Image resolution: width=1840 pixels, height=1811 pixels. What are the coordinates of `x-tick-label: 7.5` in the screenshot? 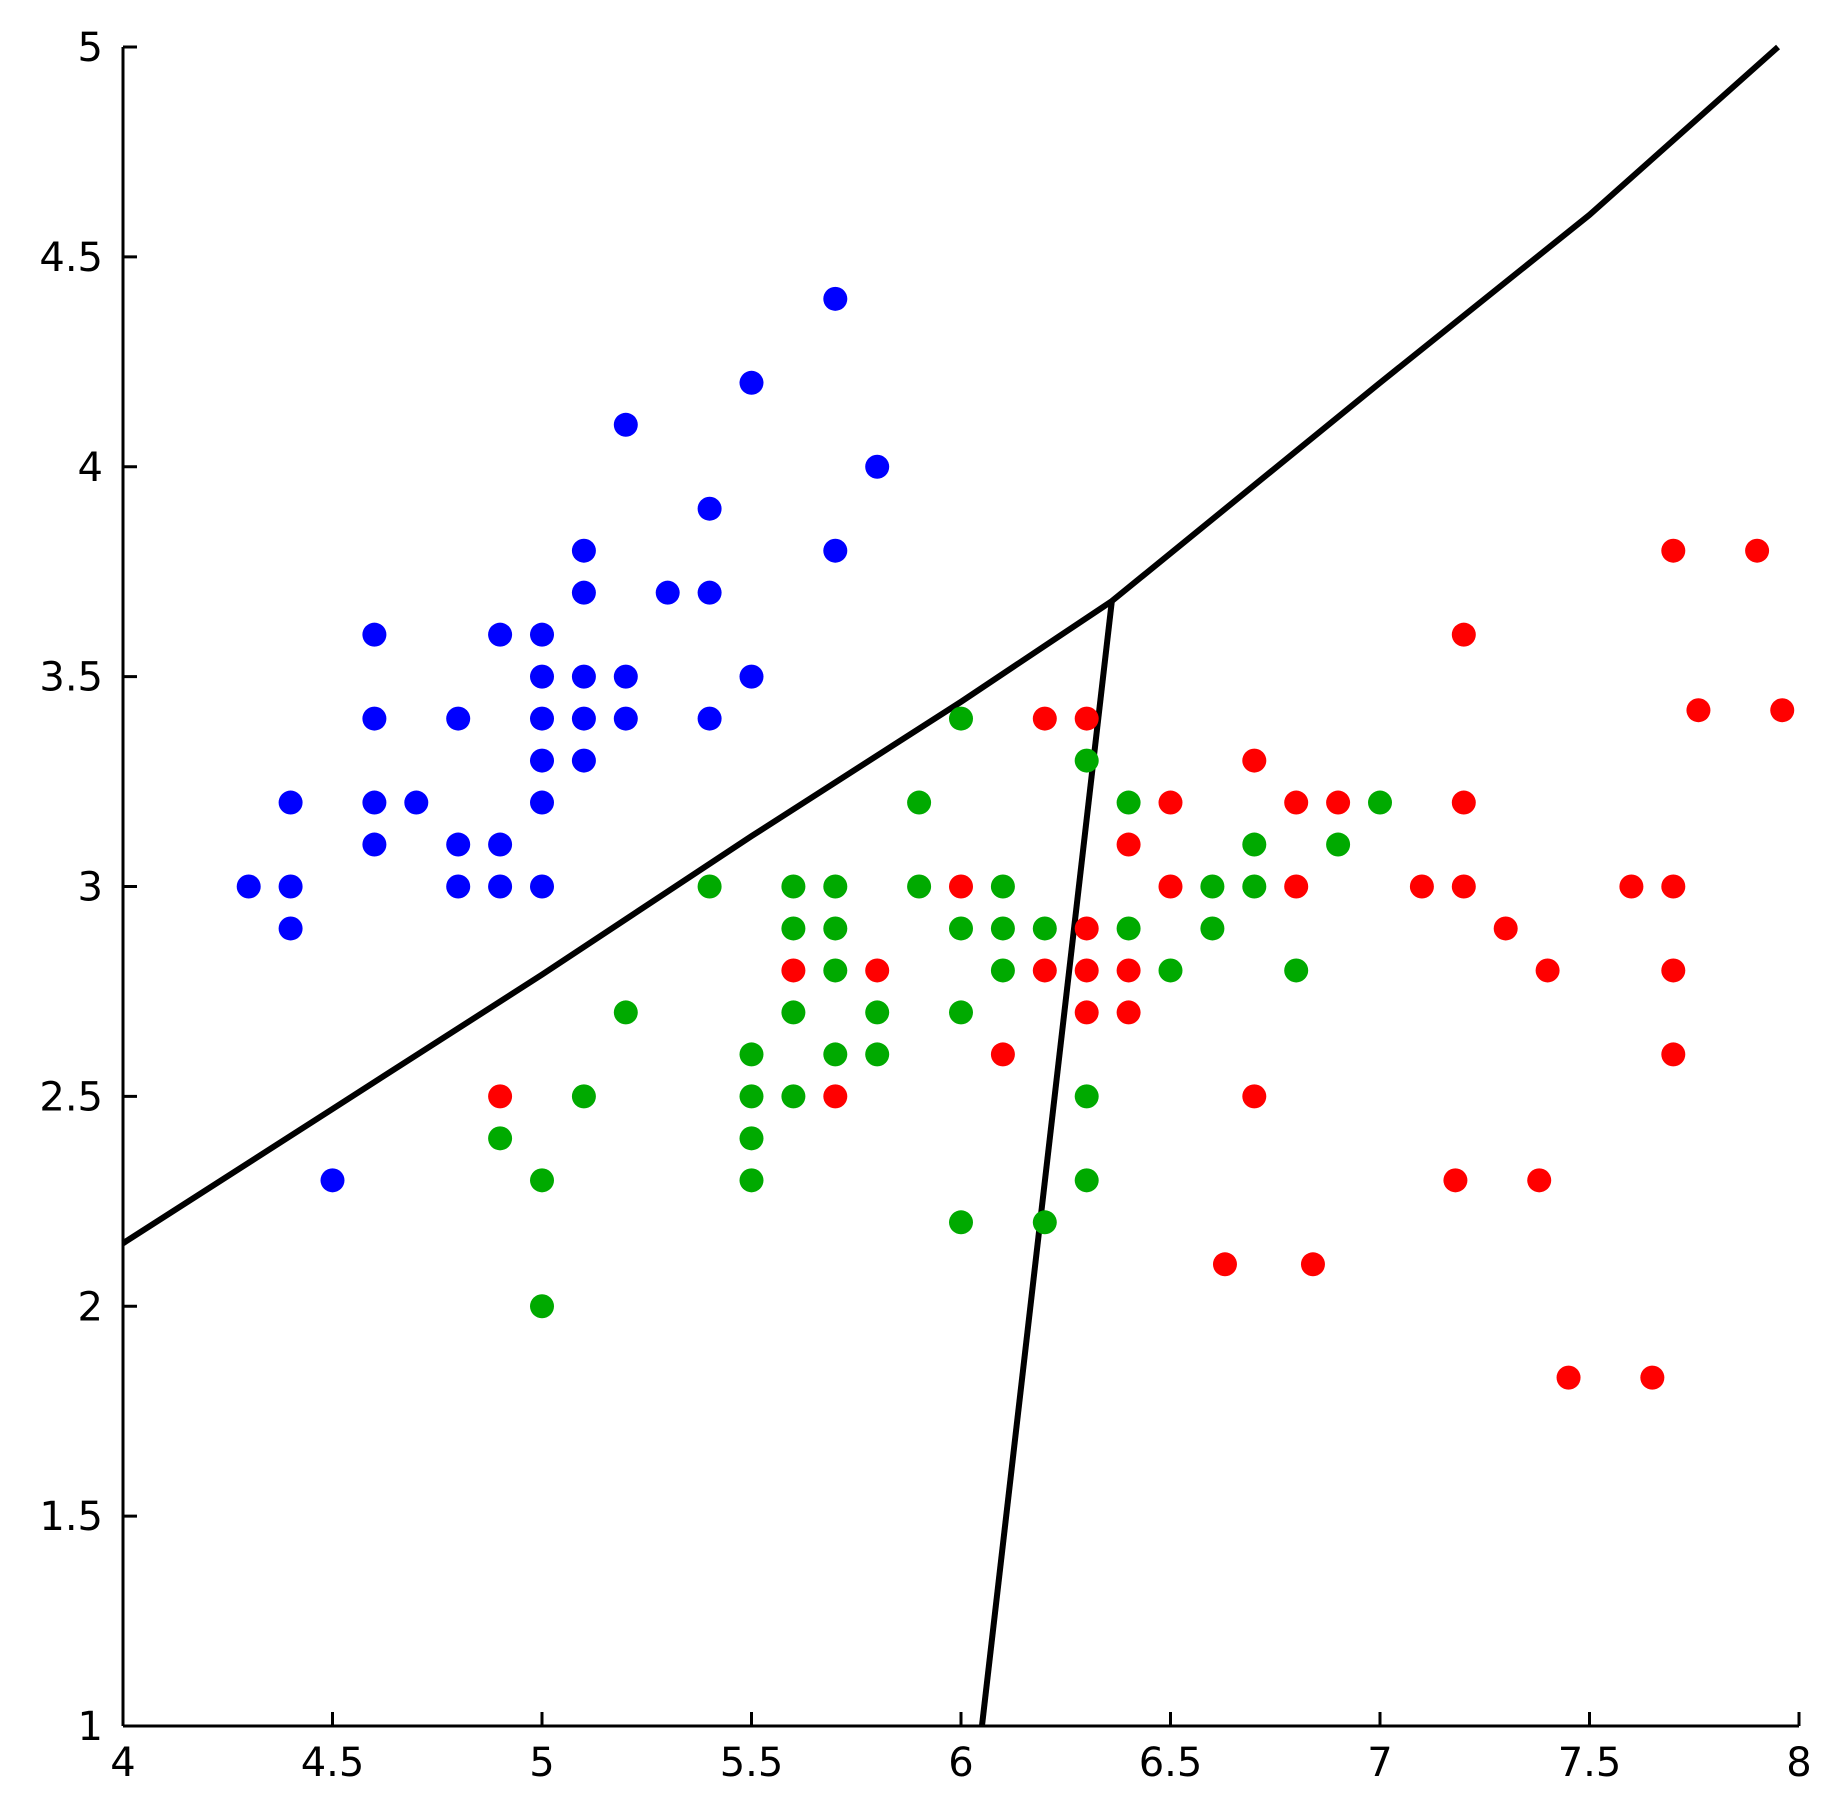 It's located at (1590, 1763).